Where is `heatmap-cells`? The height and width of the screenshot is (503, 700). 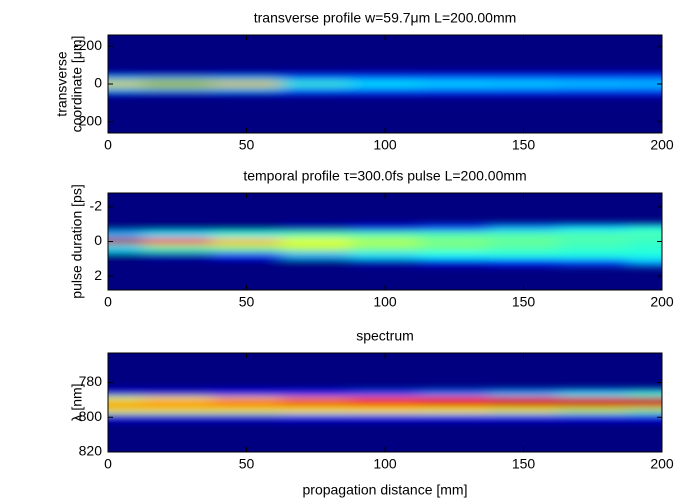
heatmap-cells is located at coordinates (385, 245).